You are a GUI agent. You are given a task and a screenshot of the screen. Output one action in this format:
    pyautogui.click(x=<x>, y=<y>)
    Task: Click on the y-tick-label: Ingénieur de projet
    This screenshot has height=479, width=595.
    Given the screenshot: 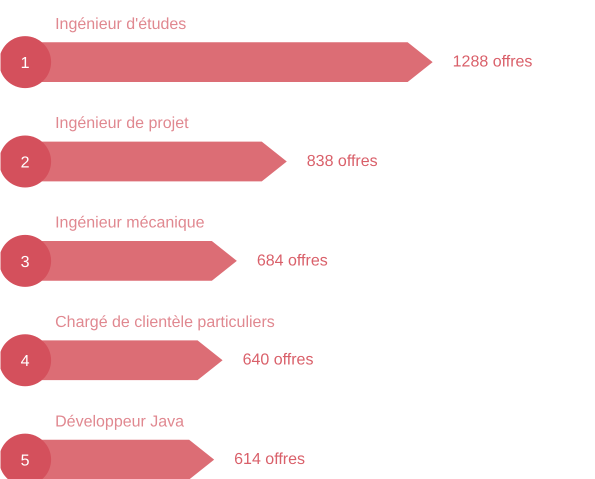 What is the action you would take?
    pyautogui.click(x=122, y=123)
    